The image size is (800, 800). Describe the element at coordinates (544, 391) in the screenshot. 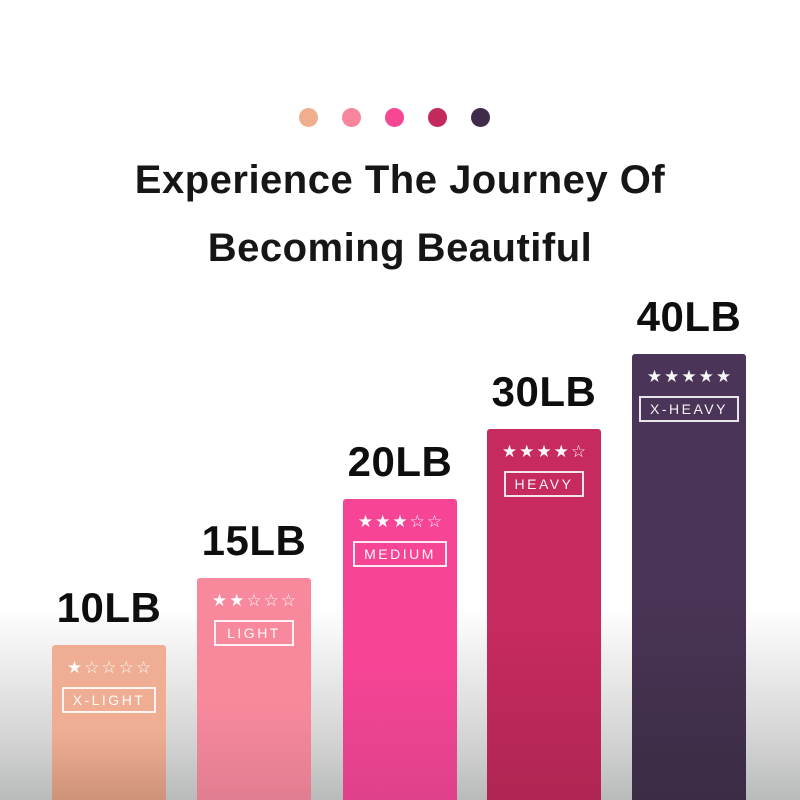

I see `weight-label-30lb: 30LB` at that location.